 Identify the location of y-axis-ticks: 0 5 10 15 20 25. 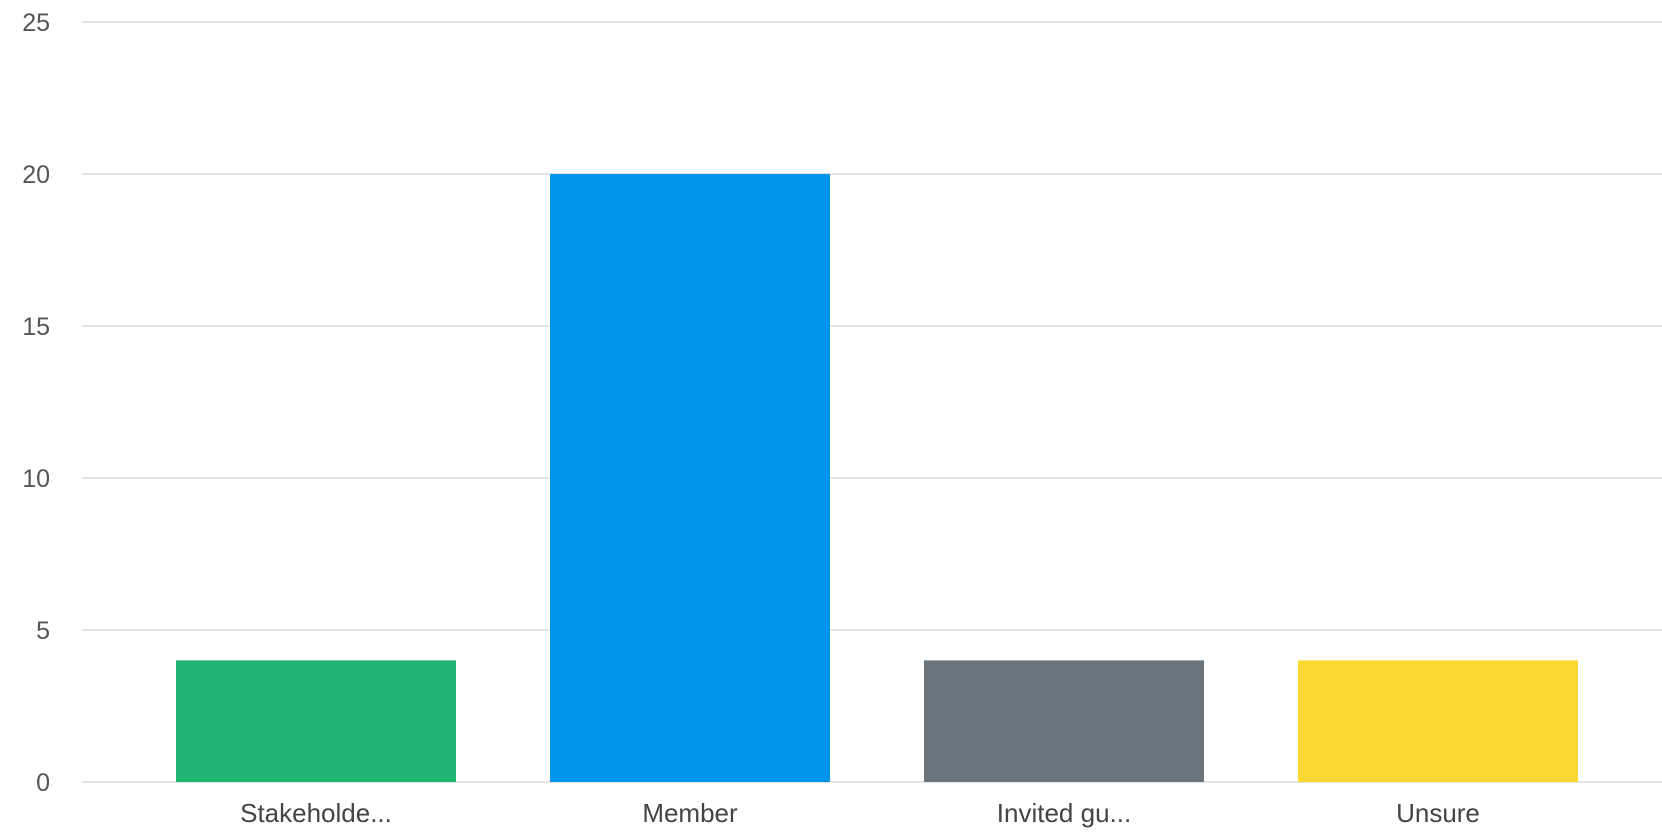
(36, 403).